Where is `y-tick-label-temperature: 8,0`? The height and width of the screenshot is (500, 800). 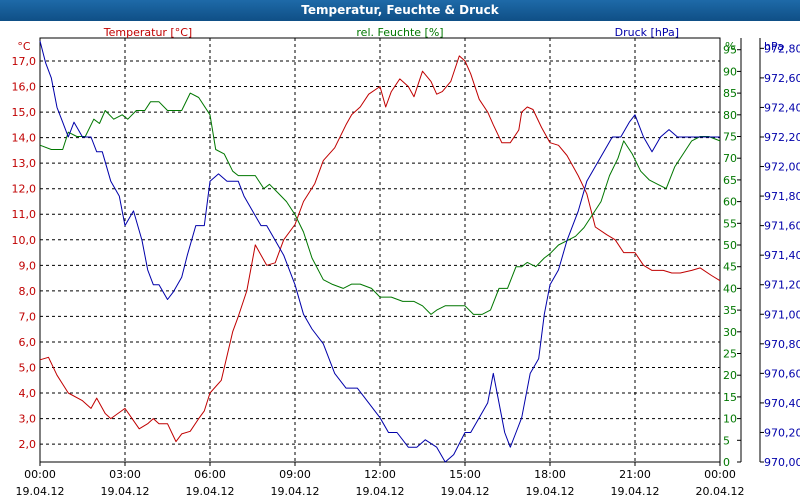
y-tick-label-temperature: 8,0 is located at coordinates (28, 291).